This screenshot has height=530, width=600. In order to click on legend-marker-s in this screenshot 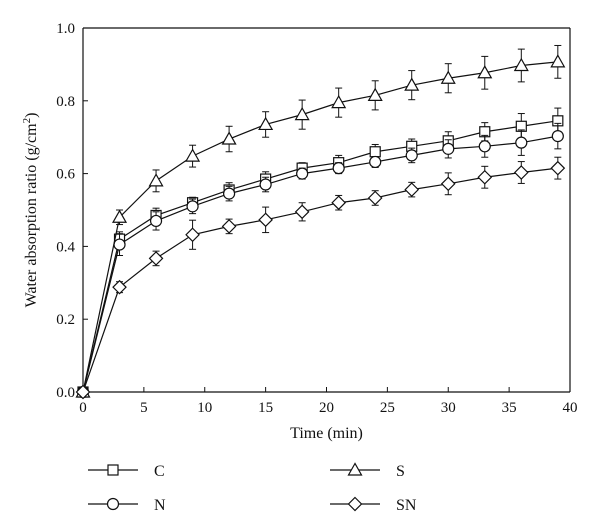, I will do `click(355, 469)`.